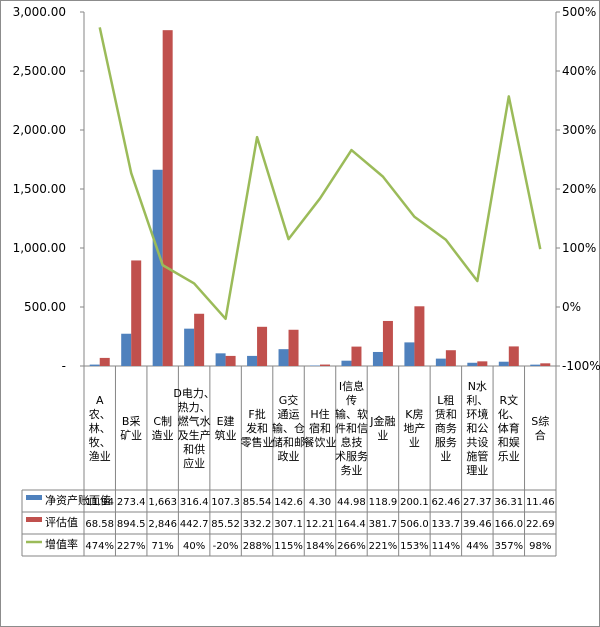 This screenshot has height=627, width=600. I want to click on table-value: 11.94, so click(99, 502).